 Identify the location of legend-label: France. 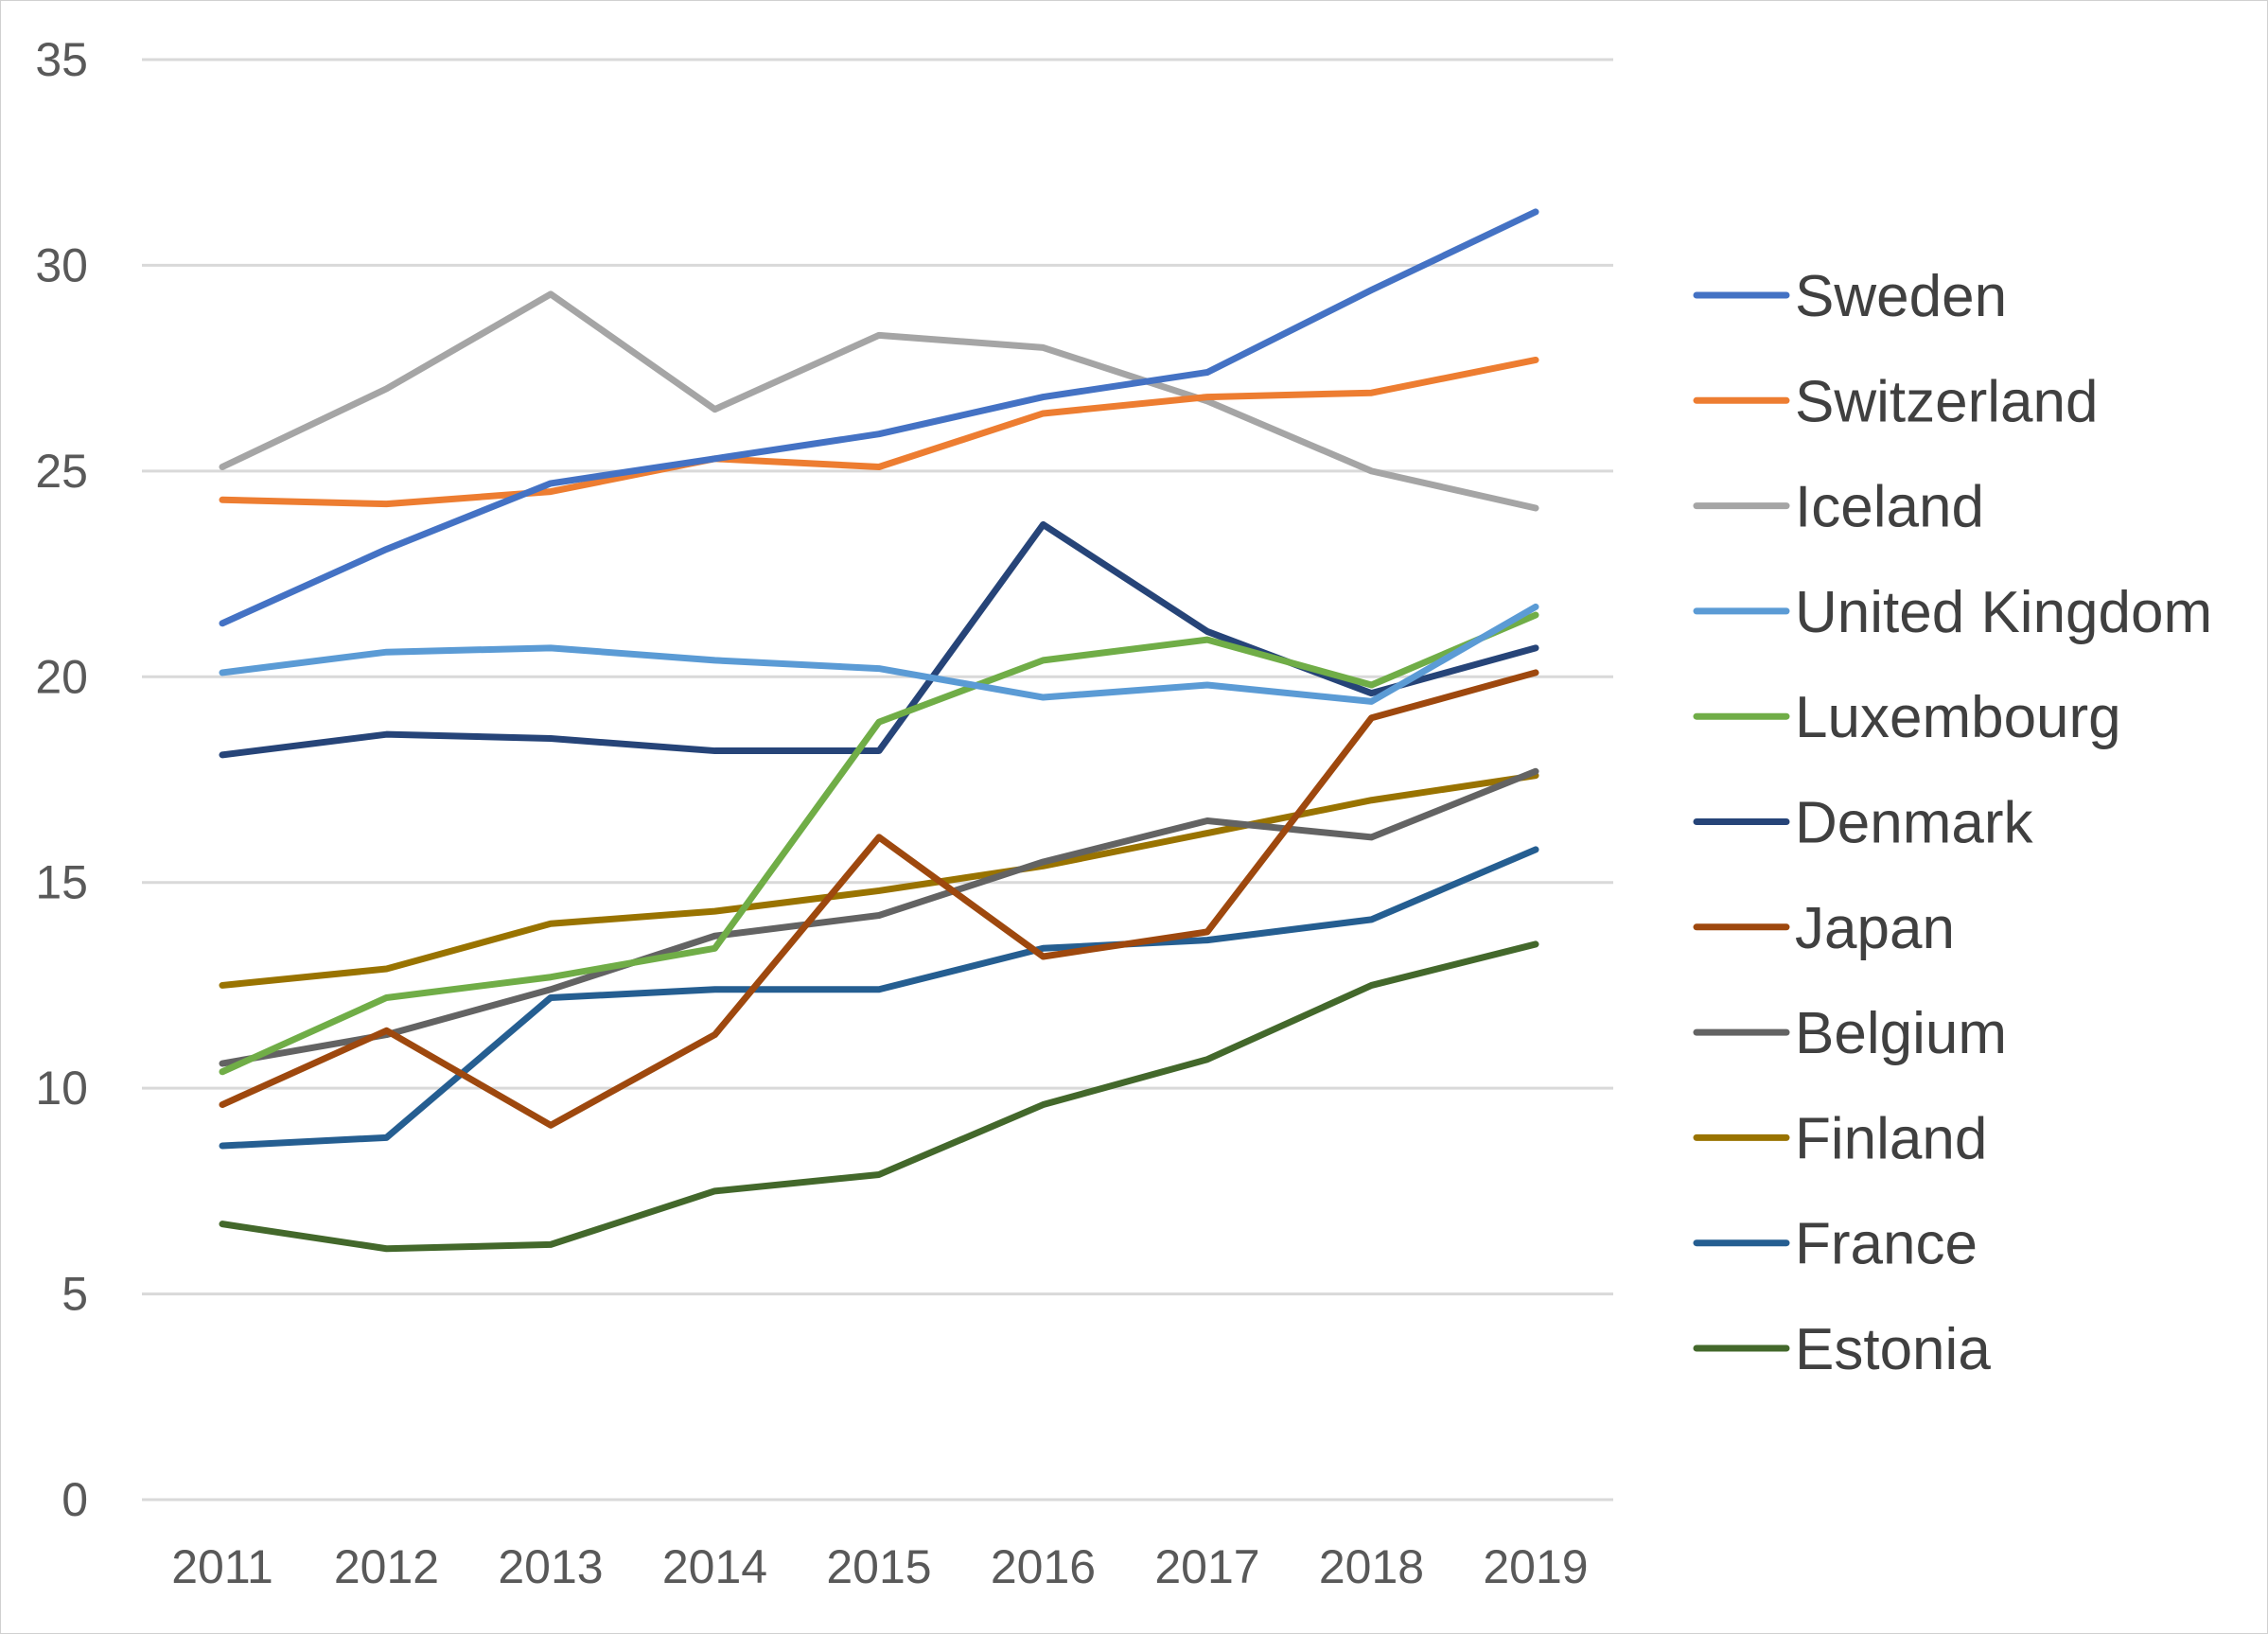
(1886, 1244).